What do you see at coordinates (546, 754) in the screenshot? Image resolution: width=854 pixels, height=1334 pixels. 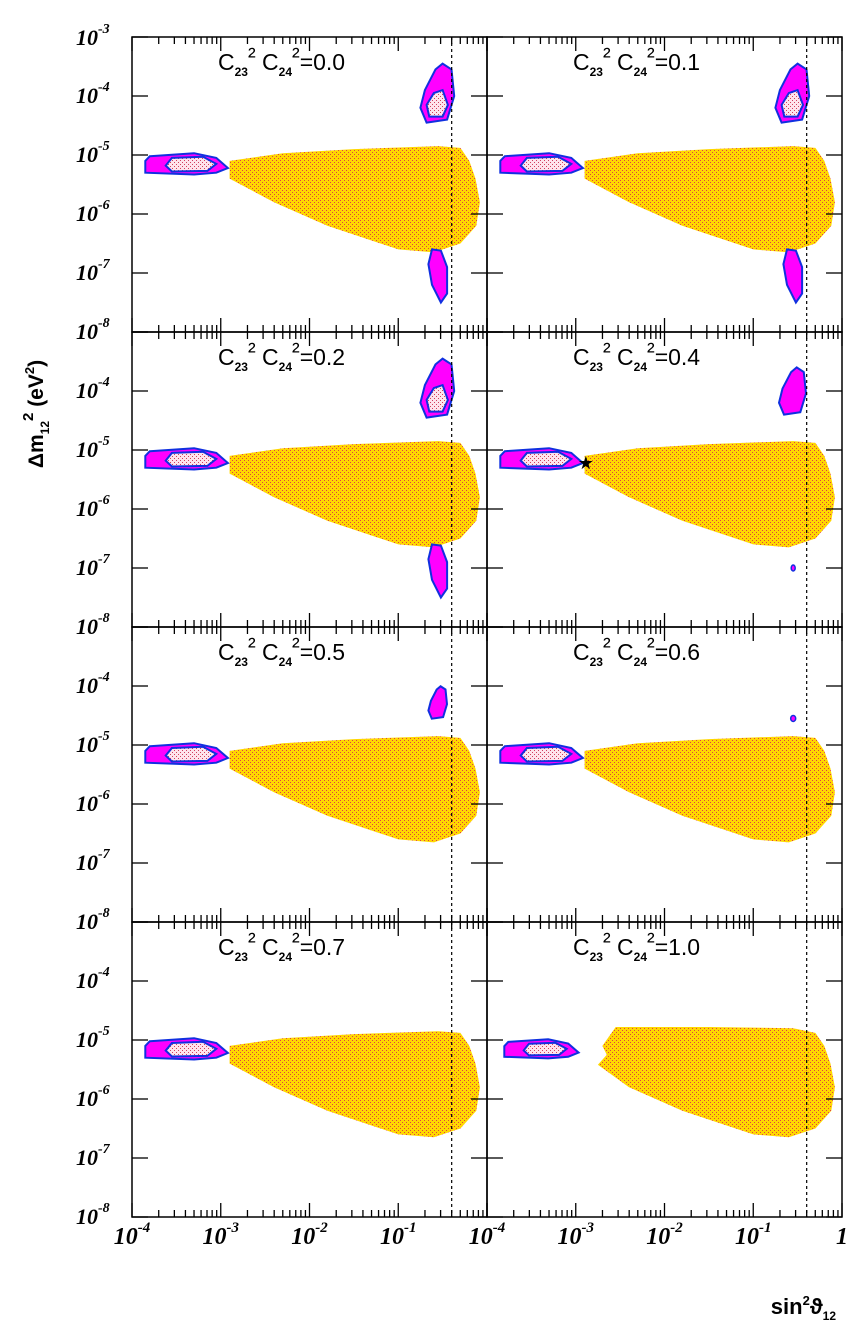 I see `panel-6-small-angle-inner` at bounding box center [546, 754].